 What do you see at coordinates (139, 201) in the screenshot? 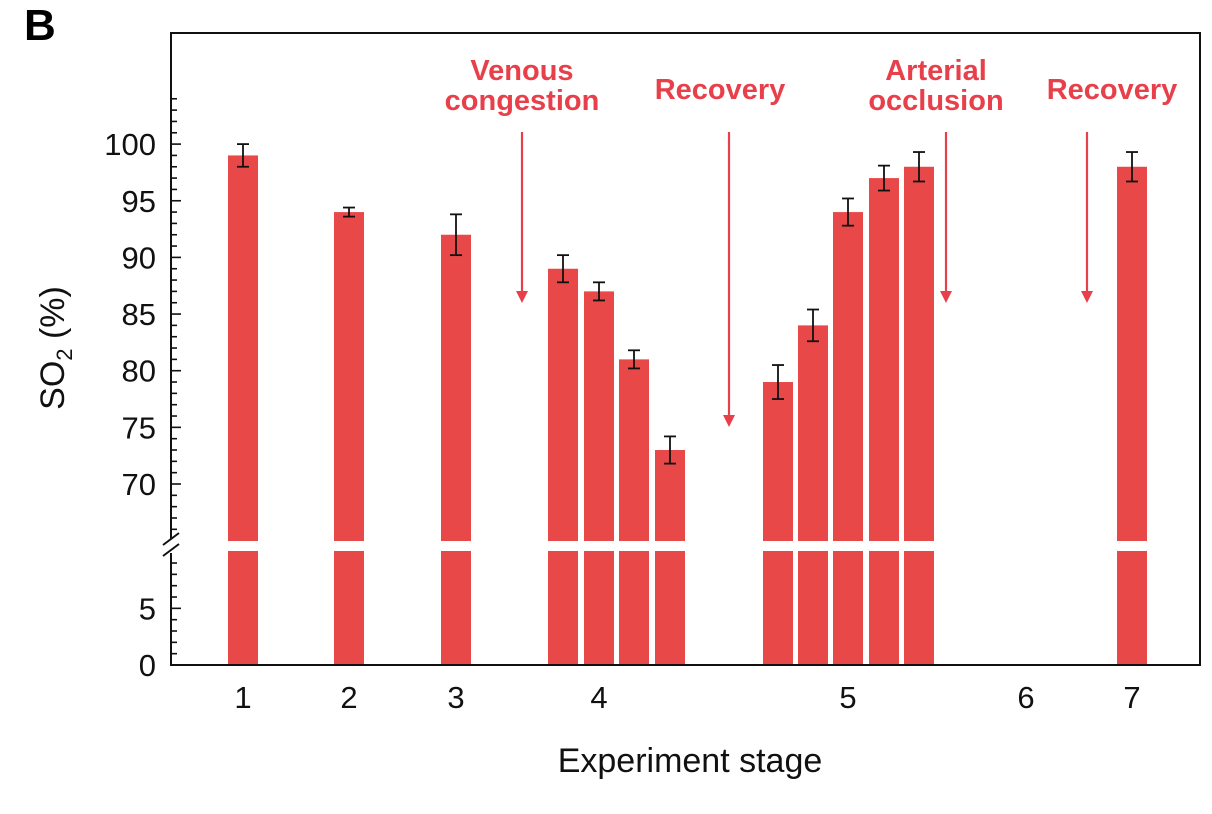
I see `y-tick-label: 95` at bounding box center [139, 201].